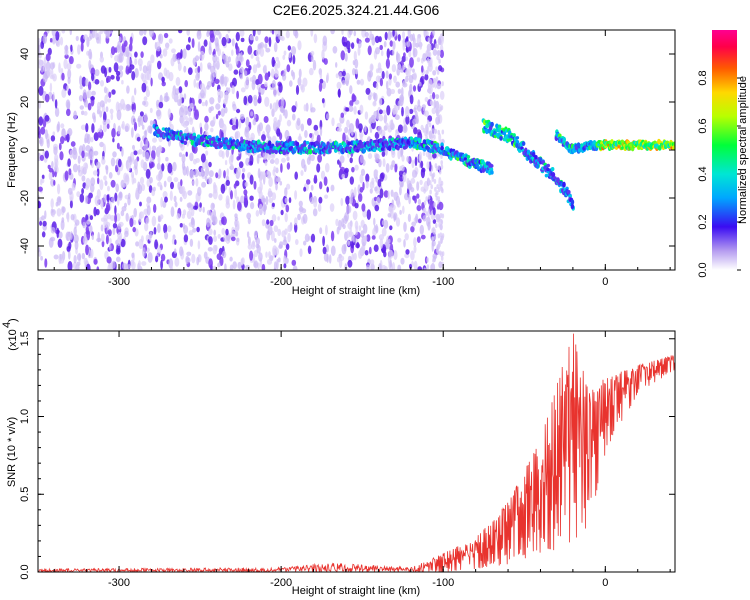 The width and height of the screenshot is (750, 600). Describe the element at coordinates (25, 571) in the screenshot. I see `y-tick-label: 0.0` at that location.